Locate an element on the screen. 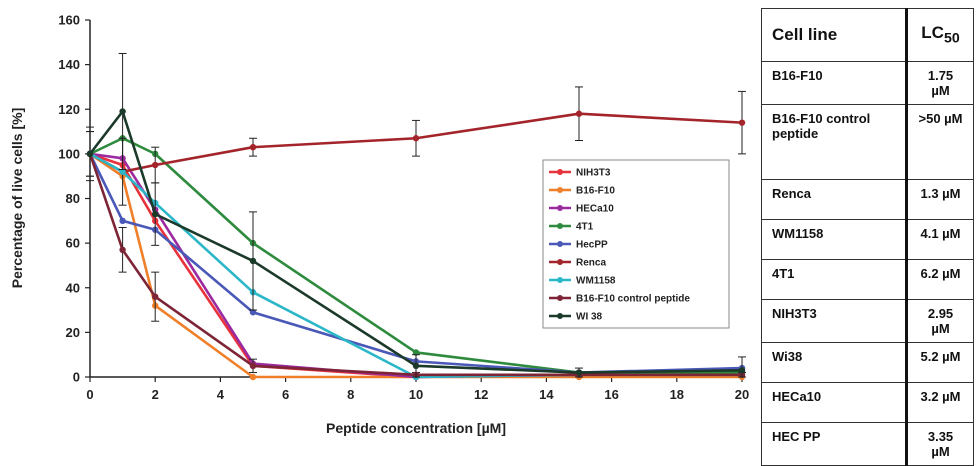  lc50-value: >50 µM is located at coordinates (940, 142).